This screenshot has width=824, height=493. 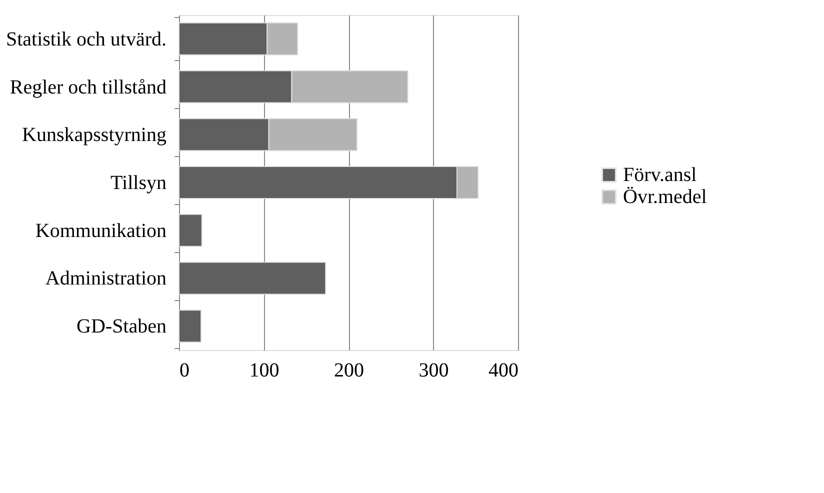 I want to click on x-tick-label: 0, so click(x=185, y=371).